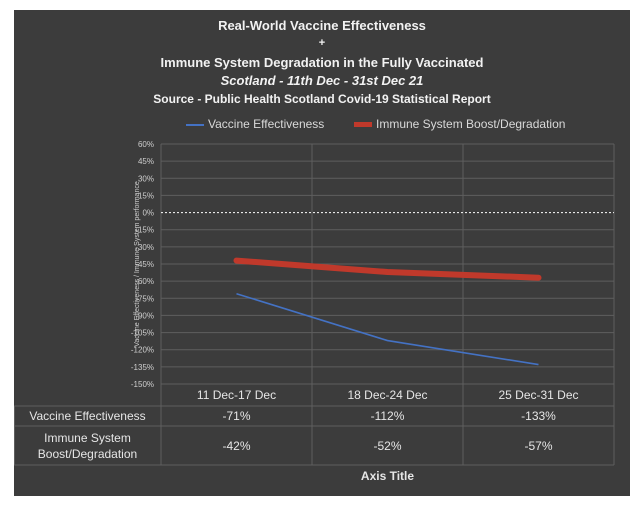 This screenshot has height=508, width=640. I want to click on data-label-immune-system: -42%, so click(236, 446).